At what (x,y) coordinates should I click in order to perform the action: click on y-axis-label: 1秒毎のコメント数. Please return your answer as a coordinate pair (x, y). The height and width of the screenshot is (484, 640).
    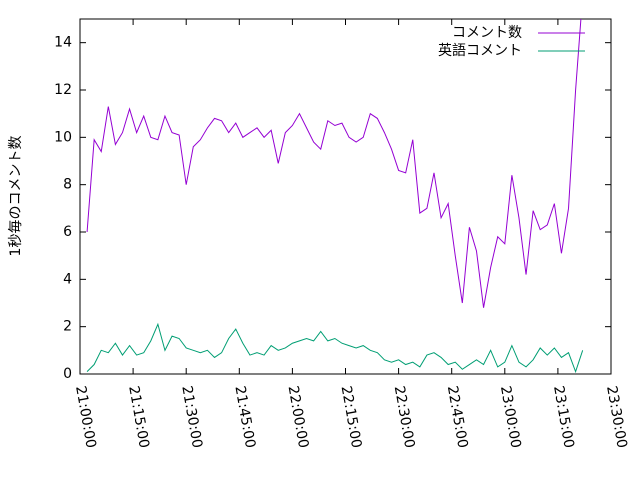
    Looking at the image, I should click on (16, 196).